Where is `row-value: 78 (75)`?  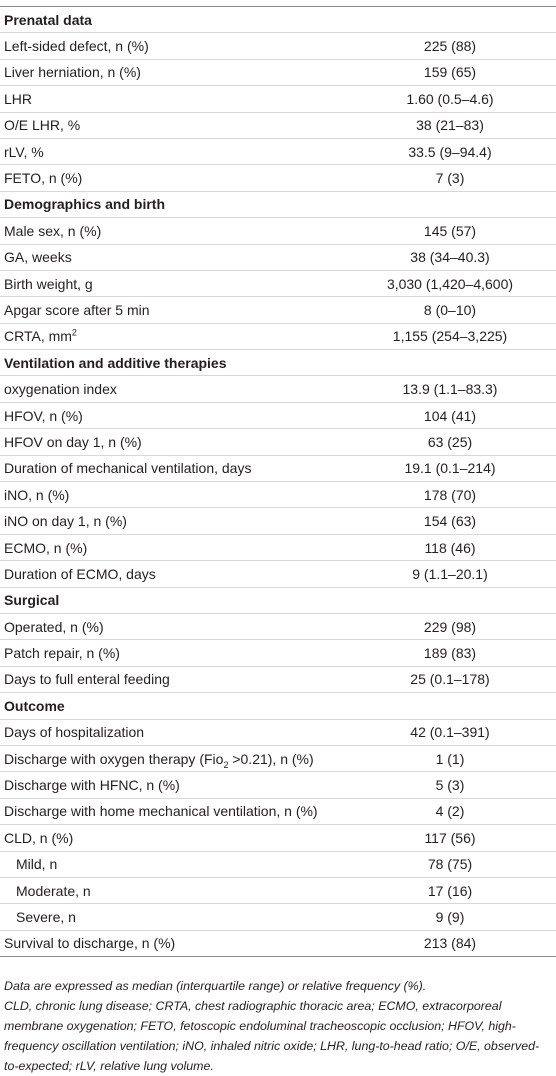 row-value: 78 (75) is located at coordinates (453, 864).